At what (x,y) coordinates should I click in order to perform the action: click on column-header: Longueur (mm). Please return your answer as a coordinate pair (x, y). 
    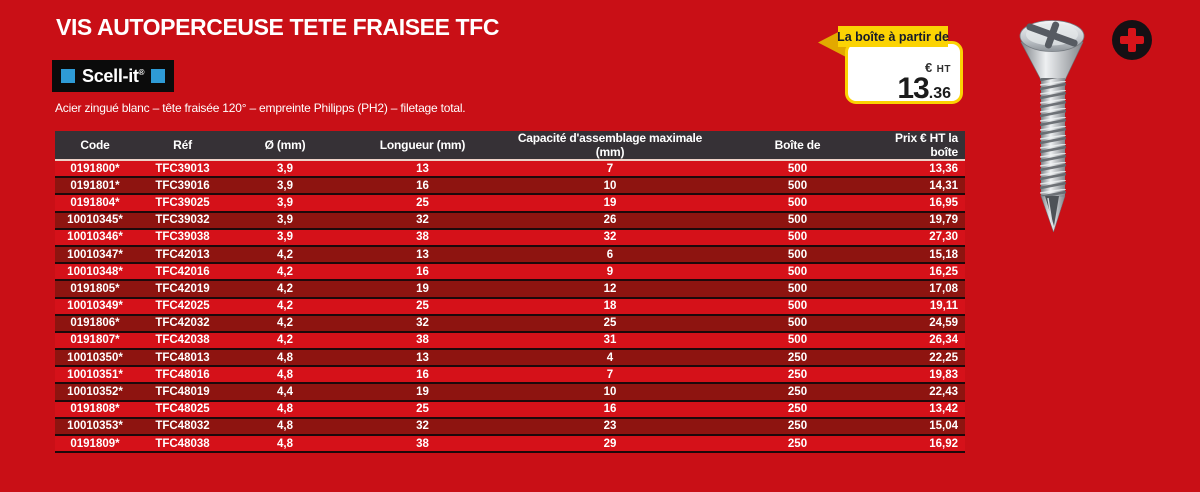
    Looking at the image, I should click on (422, 146).